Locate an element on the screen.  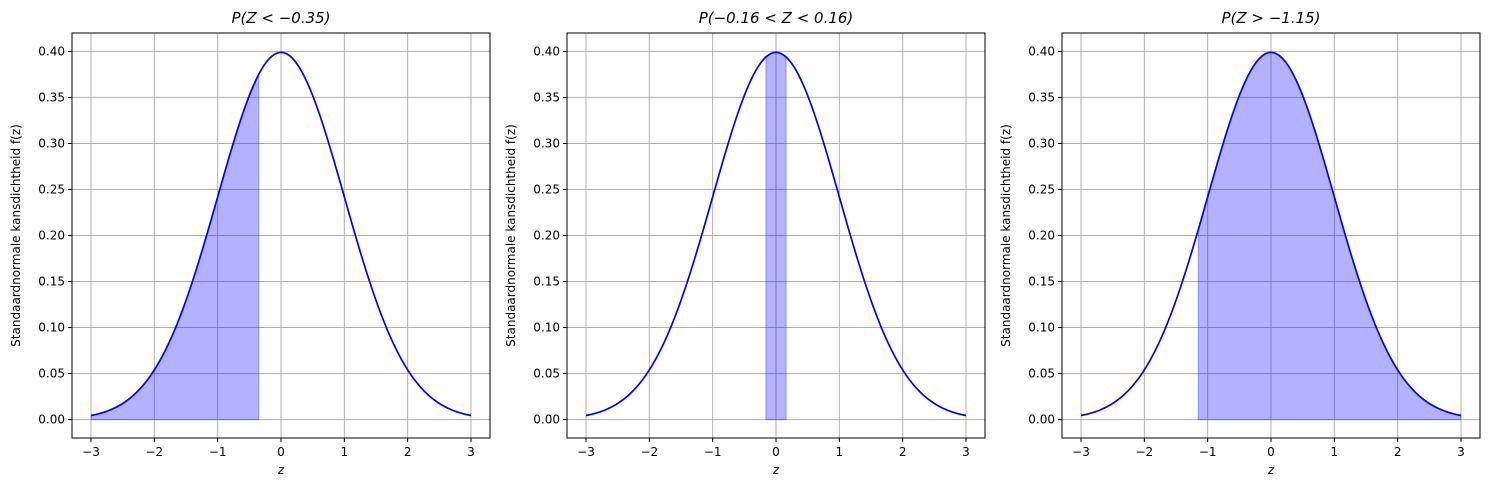
chart-title: P(−0.16 < Z < 0.16) is located at coordinates (776, 18).